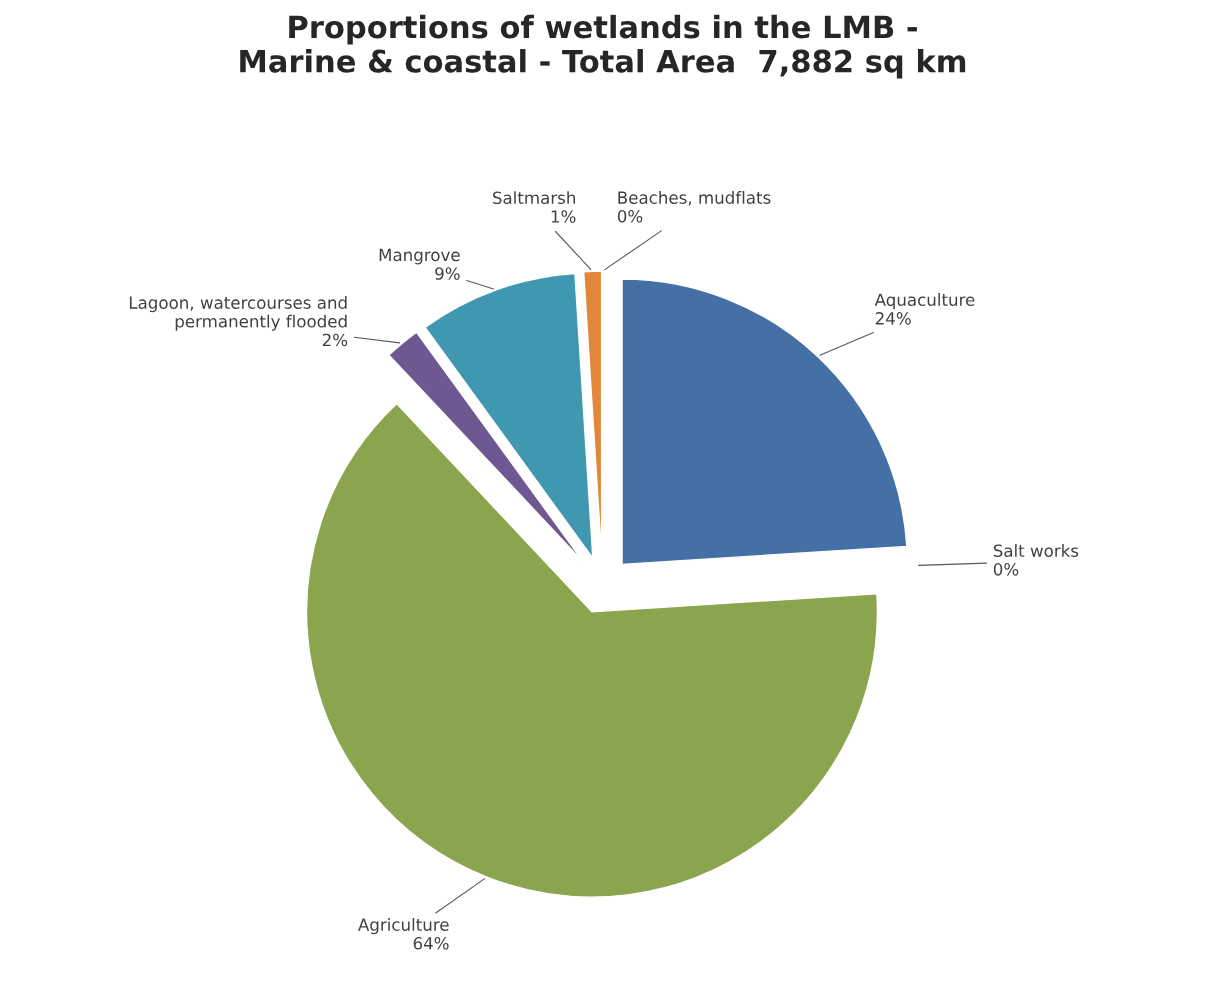  Describe the element at coordinates (563, 216) in the screenshot. I see `data-label: 1%` at that location.